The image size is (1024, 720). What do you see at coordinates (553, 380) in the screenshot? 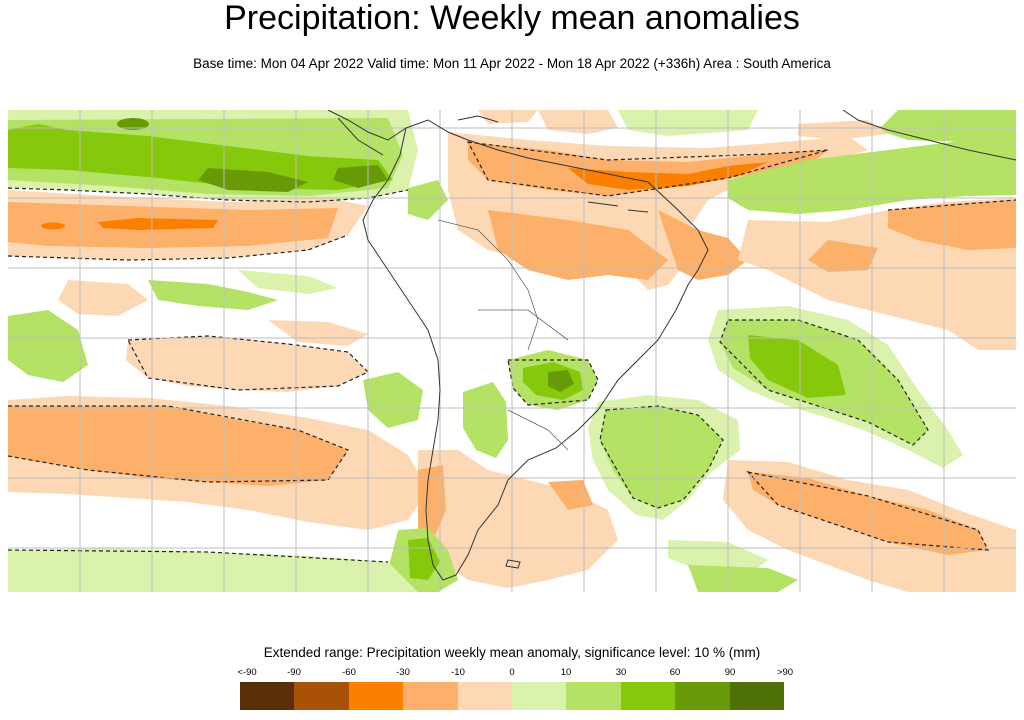
I see `anomaly-paraguay-wet` at bounding box center [553, 380].